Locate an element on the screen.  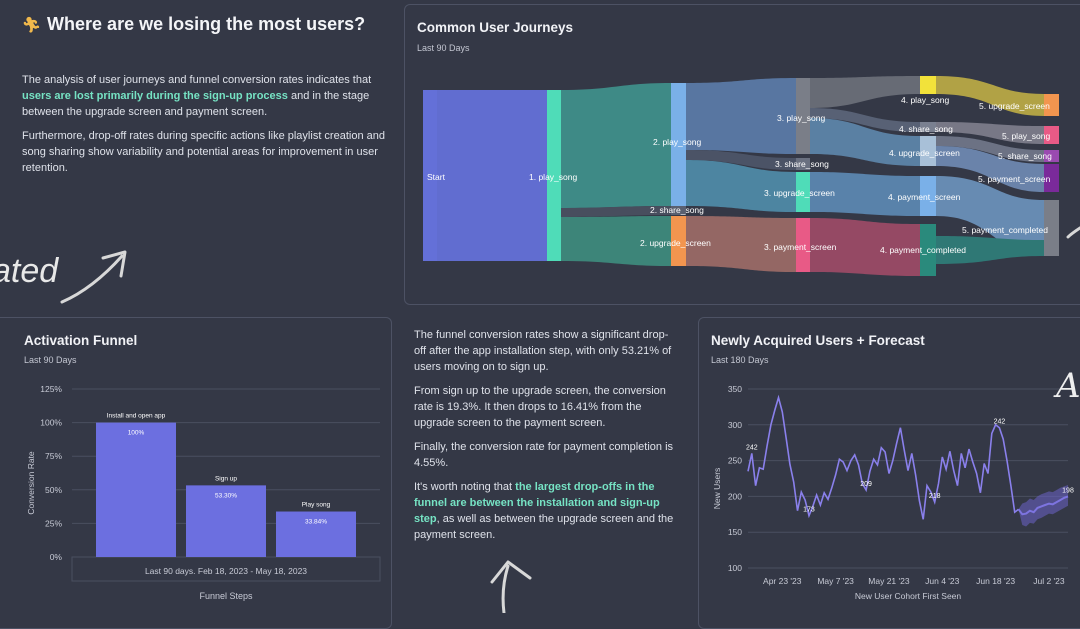
node-label-s3-upgrade: 3. upgrade_screen is located at coordinates (799, 193).